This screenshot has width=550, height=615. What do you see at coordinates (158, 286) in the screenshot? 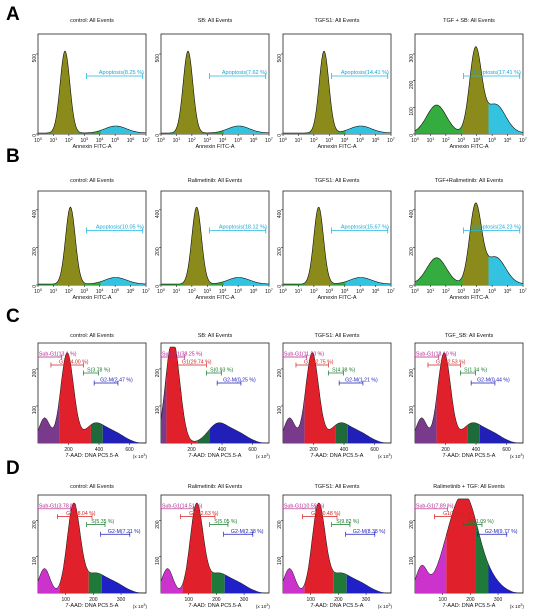
I see `y-tick-label: 0` at bounding box center [158, 286].